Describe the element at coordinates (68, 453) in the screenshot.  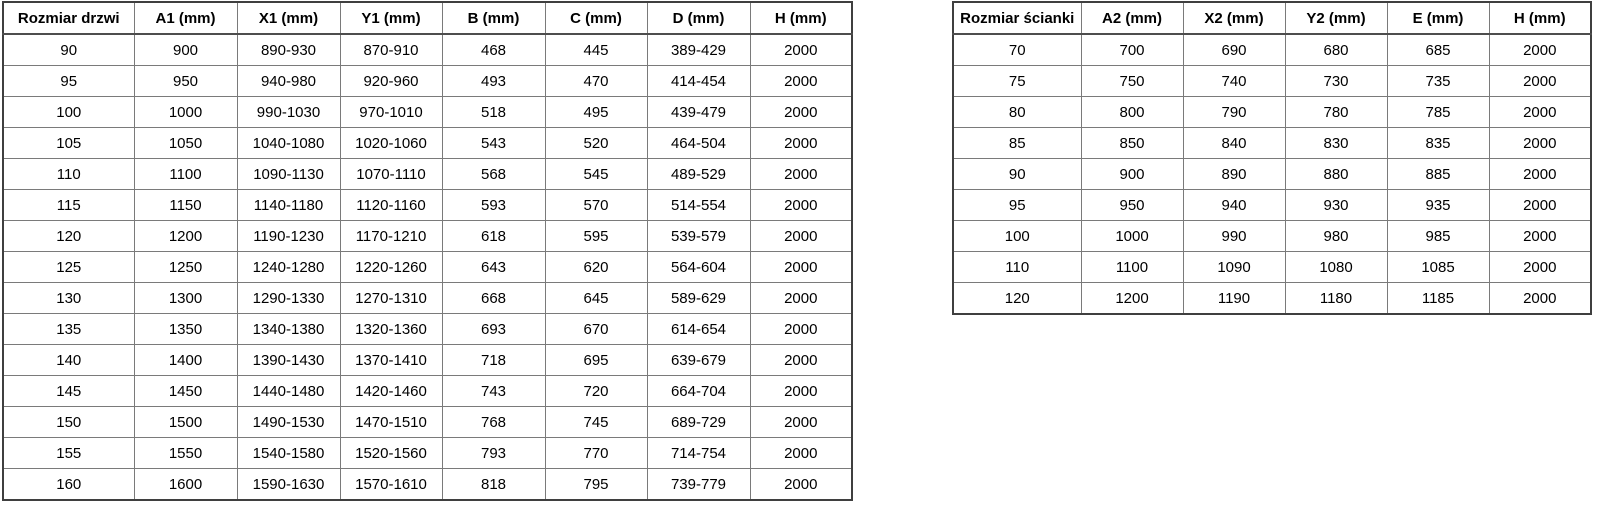
I see `table-cell: 155` at that location.